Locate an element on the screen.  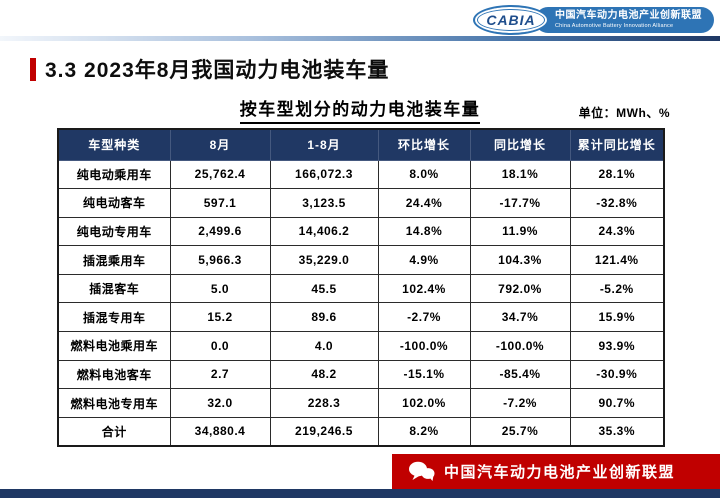
table-cell: 4.9% is located at coordinates (424, 260).